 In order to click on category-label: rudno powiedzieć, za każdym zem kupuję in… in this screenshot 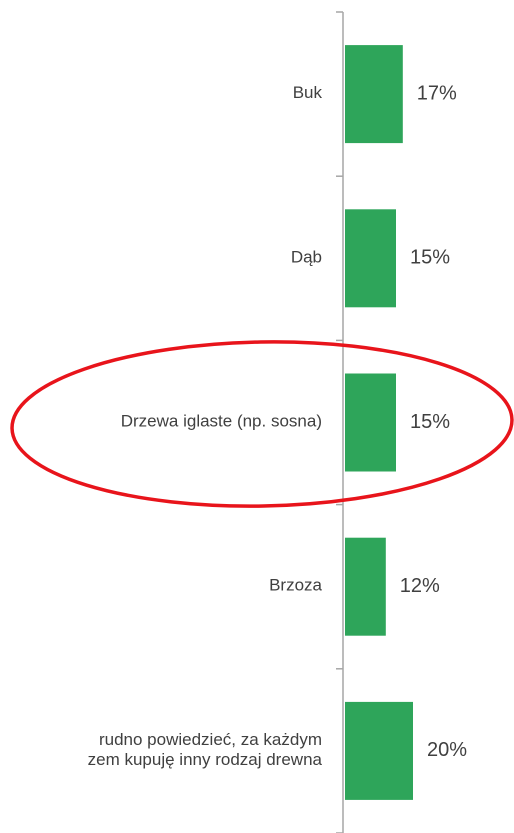, I will do `click(205, 749)`.